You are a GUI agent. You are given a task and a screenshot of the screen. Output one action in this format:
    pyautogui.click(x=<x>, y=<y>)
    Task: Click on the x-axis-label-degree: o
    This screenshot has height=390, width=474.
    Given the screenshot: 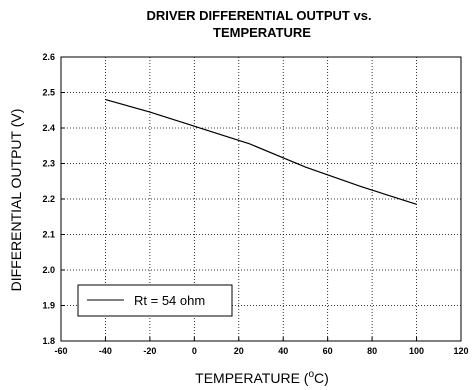 What is the action you would take?
    pyautogui.click(x=311, y=374)
    